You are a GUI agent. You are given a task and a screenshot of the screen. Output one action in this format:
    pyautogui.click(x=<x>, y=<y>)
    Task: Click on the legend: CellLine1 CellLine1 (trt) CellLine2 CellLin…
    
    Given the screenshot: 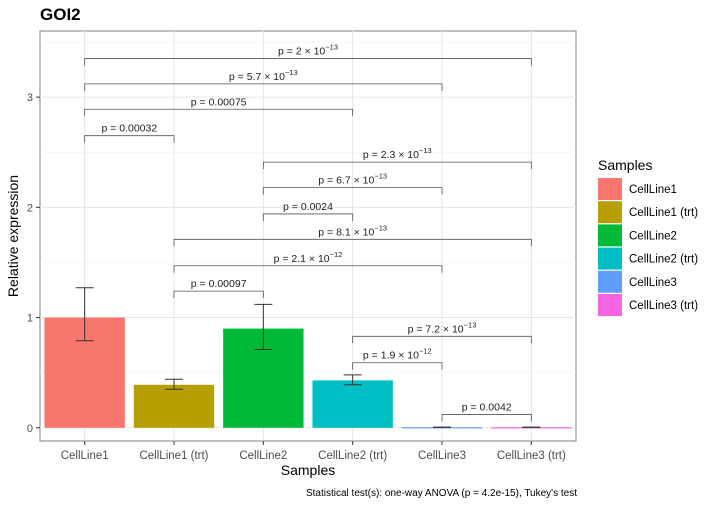 What is the action you would take?
    pyautogui.click(x=648, y=247)
    